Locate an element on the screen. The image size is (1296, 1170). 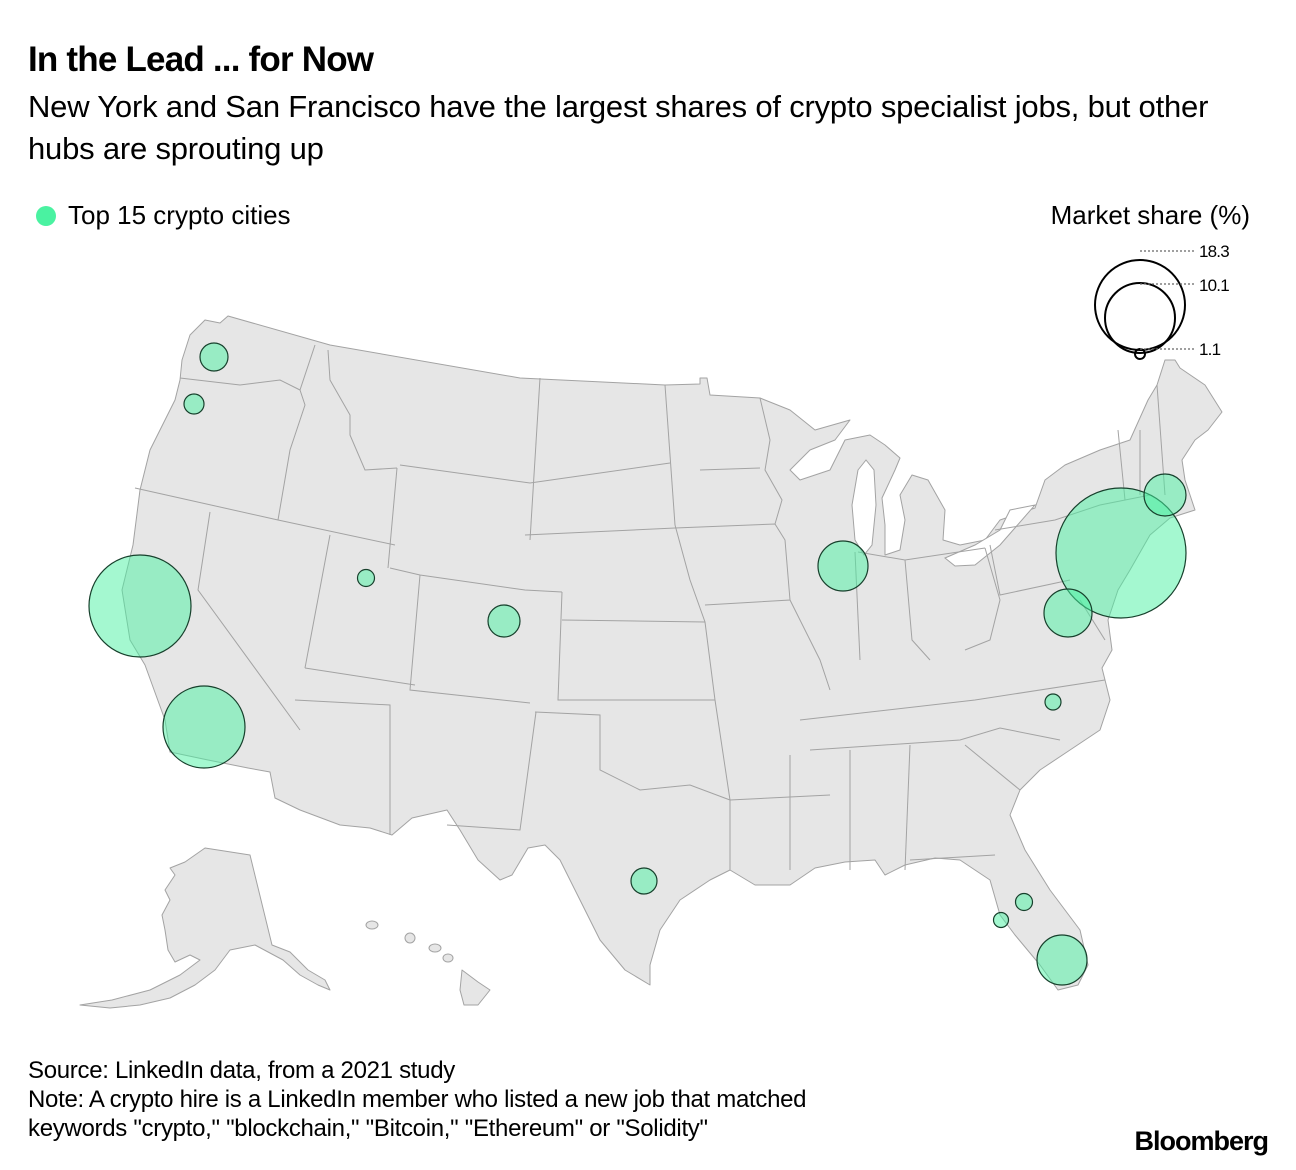
city-bubble-chicago: Chicago is located at coordinates (843, 566).